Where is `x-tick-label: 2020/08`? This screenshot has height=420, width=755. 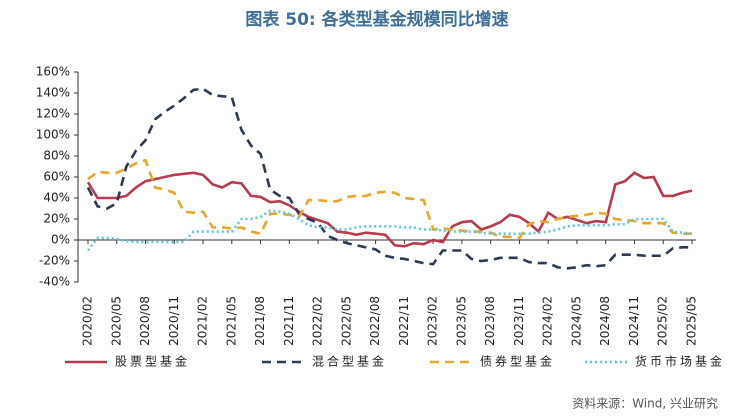
x-tick-label: 2020/08 is located at coordinates (145, 321).